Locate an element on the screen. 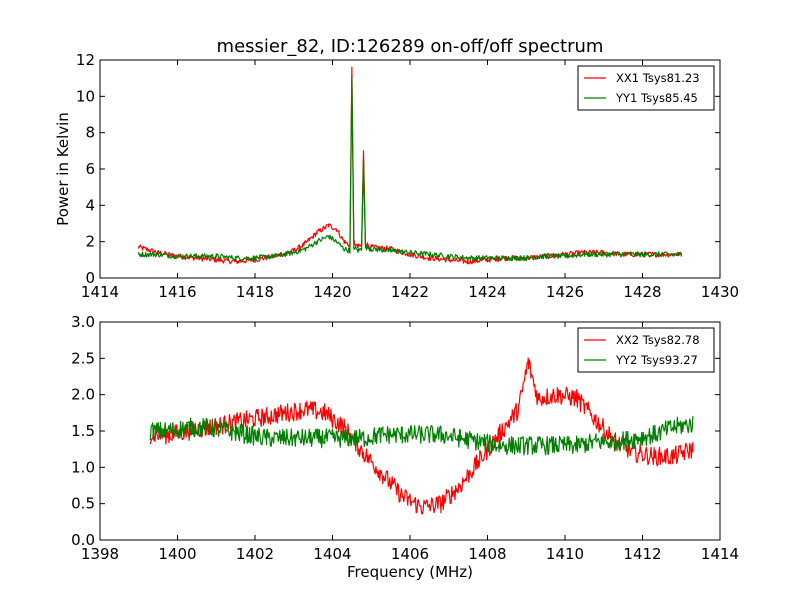 The height and width of the screenshot is (600, 800). bottom-y-tick-label: 1.5 is located at coordinates (83, 431).